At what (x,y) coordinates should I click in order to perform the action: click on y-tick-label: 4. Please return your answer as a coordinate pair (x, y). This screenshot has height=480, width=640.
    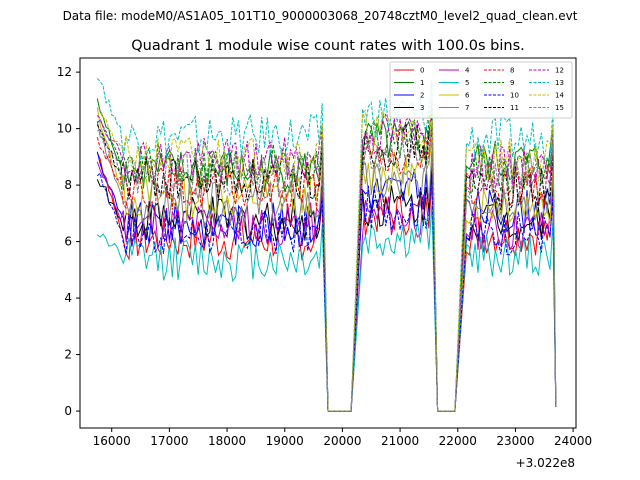
    Looking at the image, I should click on (68, 298).